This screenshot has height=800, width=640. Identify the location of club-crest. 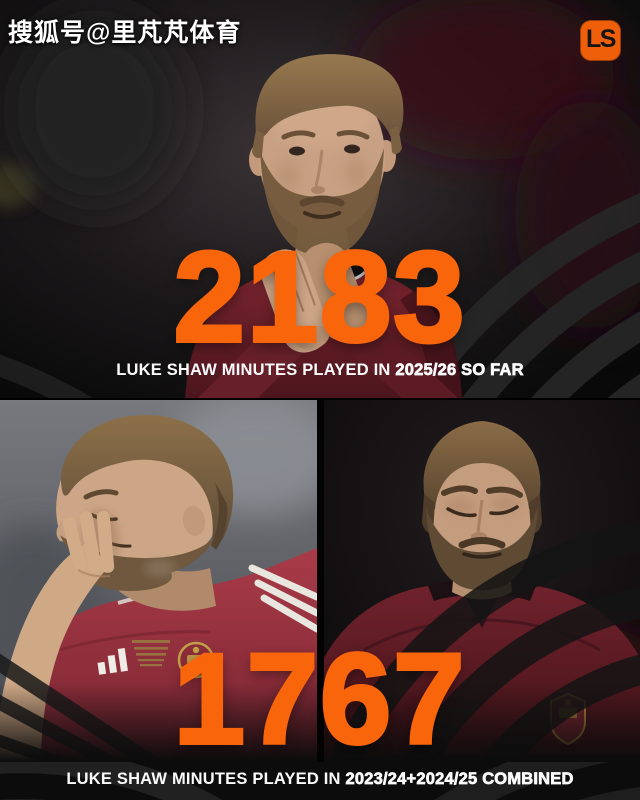
(196, 660).